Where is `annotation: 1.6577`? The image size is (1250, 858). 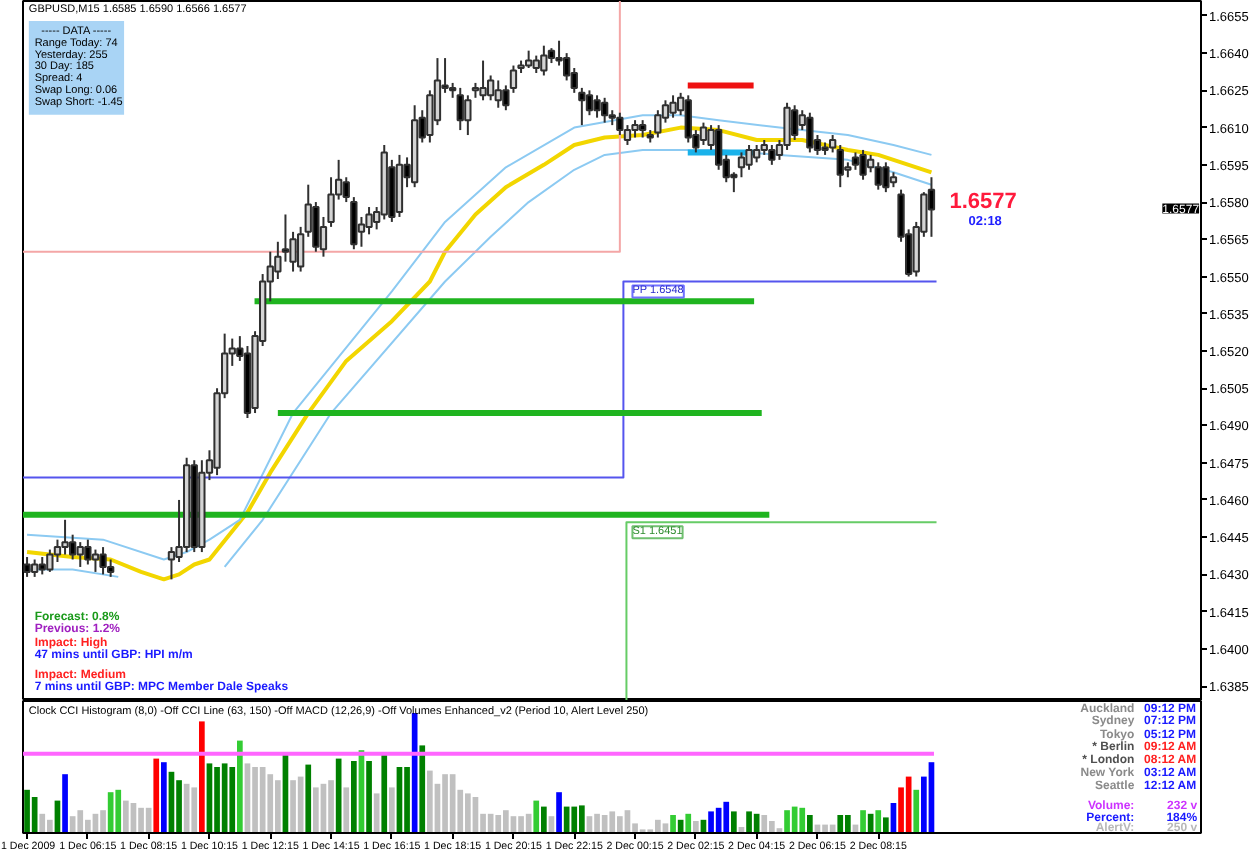
annotation: 1.6577 is located at coordinates (983, 201).